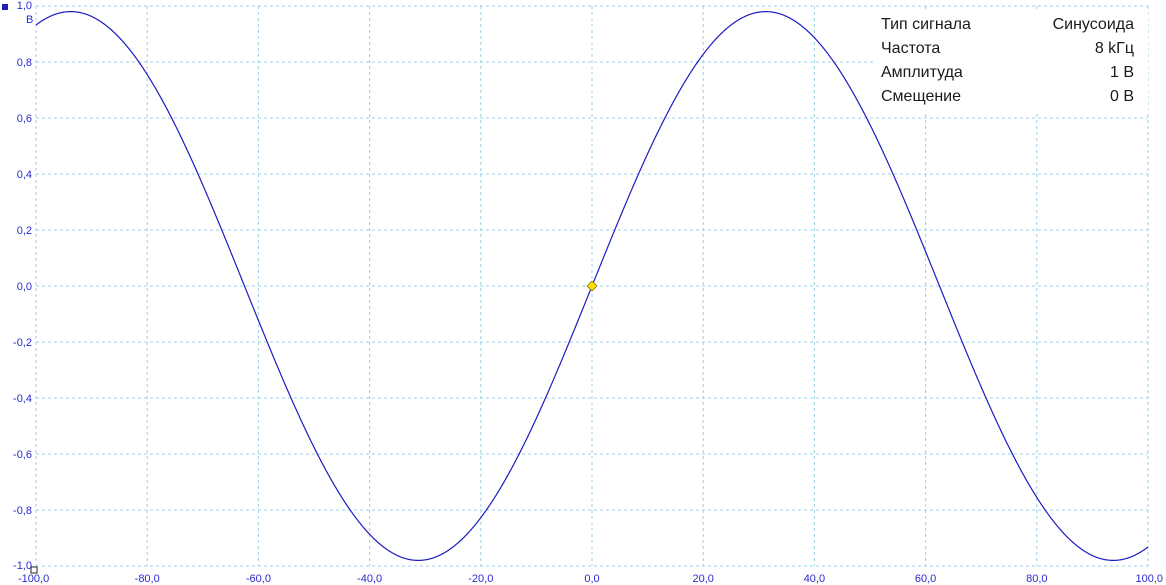  I want to click on x-tick-label: -20,0, so click(480, 579).